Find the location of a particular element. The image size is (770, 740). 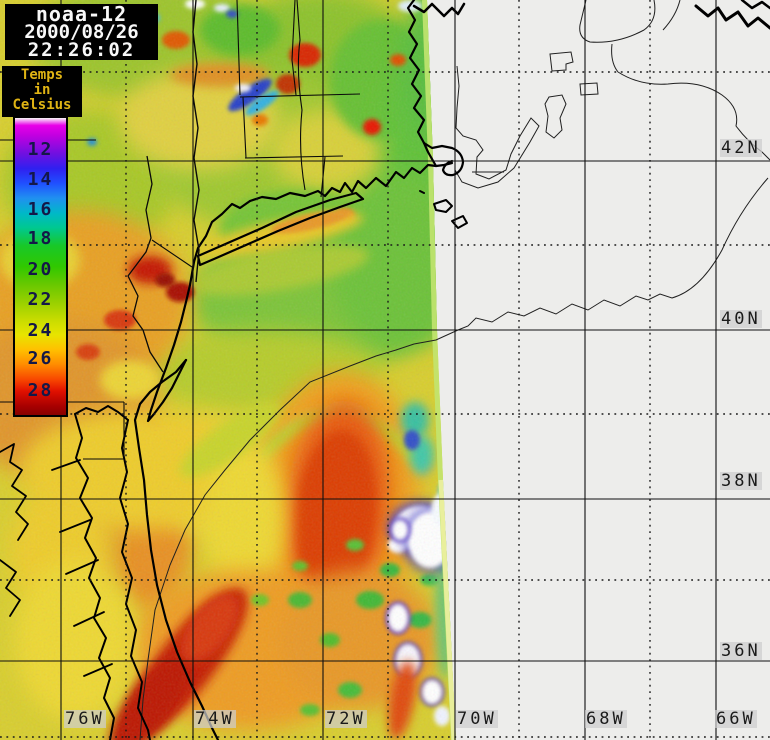

lon-label-66w: 66W is located at coordinates (736, 719).